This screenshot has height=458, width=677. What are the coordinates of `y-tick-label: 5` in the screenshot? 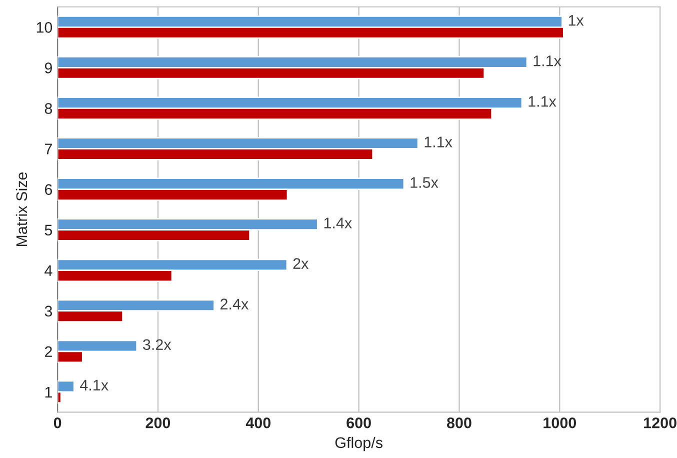 It's located at (48, 230).